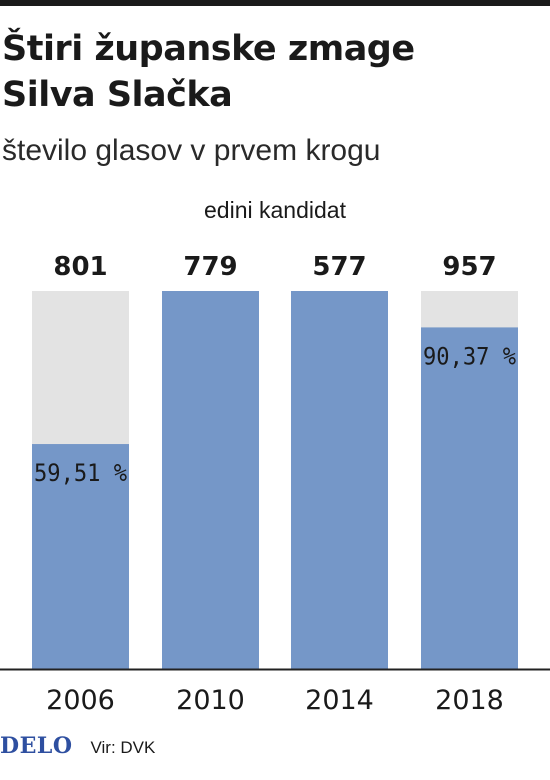  I want to click on x-tick-2010: 2010, so click(210, 700).